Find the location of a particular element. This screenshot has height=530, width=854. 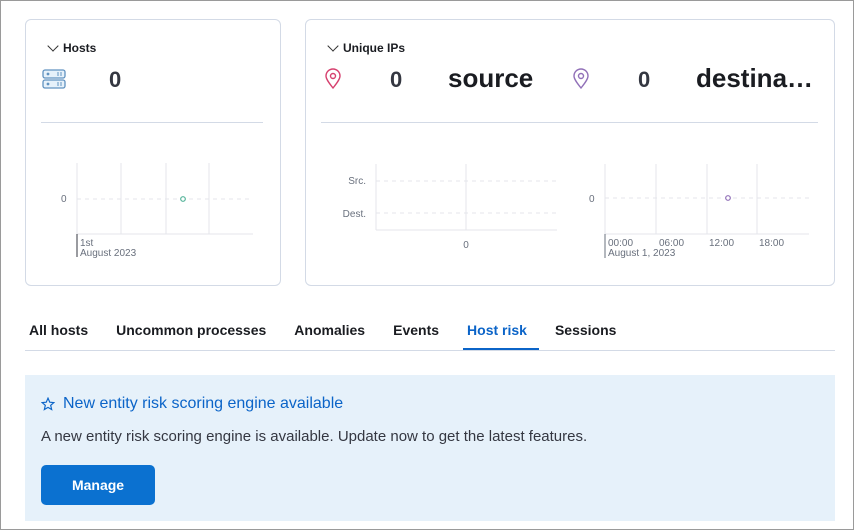

x-tick: 0 is located at coordinates (466, 245).